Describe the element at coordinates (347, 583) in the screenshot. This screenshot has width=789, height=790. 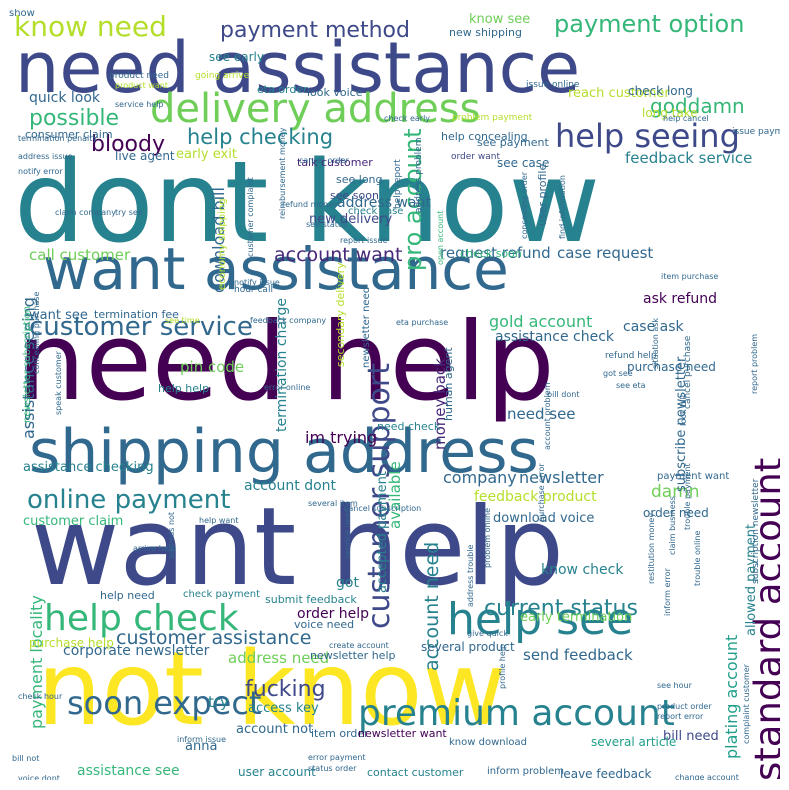
I see `word-got: got` at that location.